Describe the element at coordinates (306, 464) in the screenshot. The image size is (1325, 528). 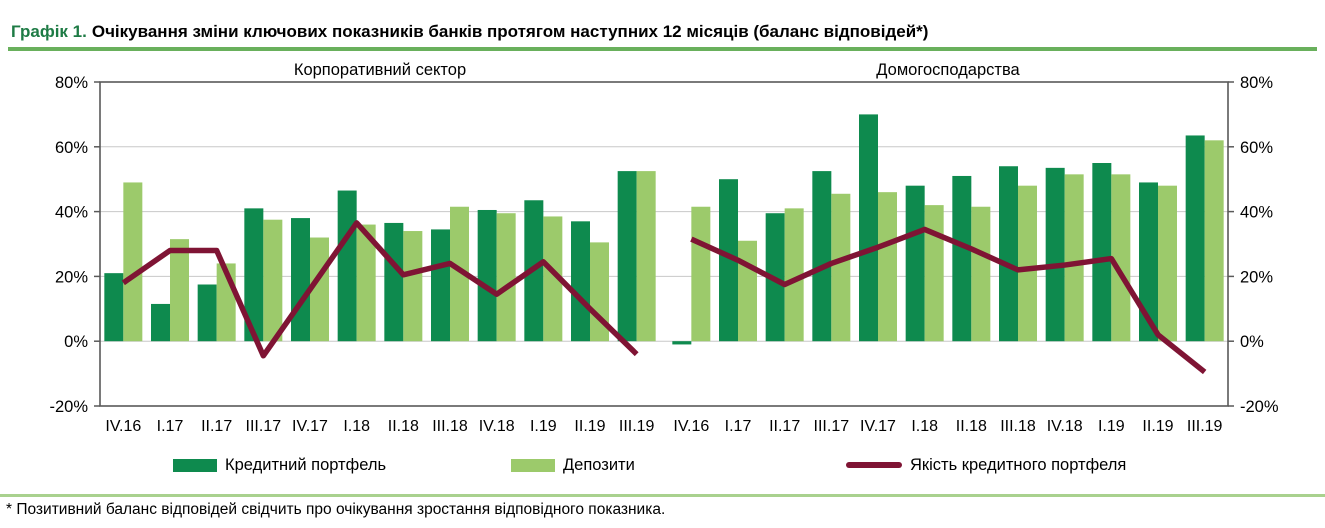
I see `legend-label: Кредитний портфель` at that location.